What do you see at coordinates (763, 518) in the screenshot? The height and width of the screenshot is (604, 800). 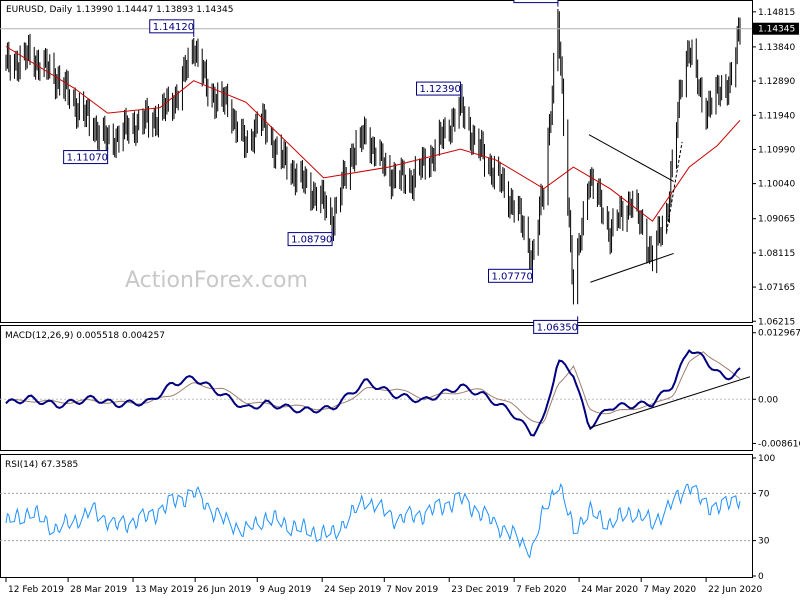 I see `rsi-axis: 100 70 30 0` at bounding box center [763, 518].